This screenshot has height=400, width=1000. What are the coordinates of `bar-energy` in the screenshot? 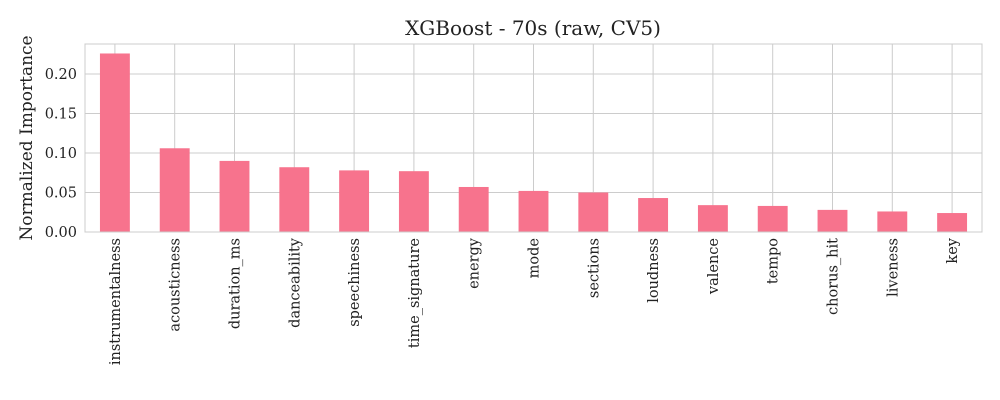 It's located at (473, 209).